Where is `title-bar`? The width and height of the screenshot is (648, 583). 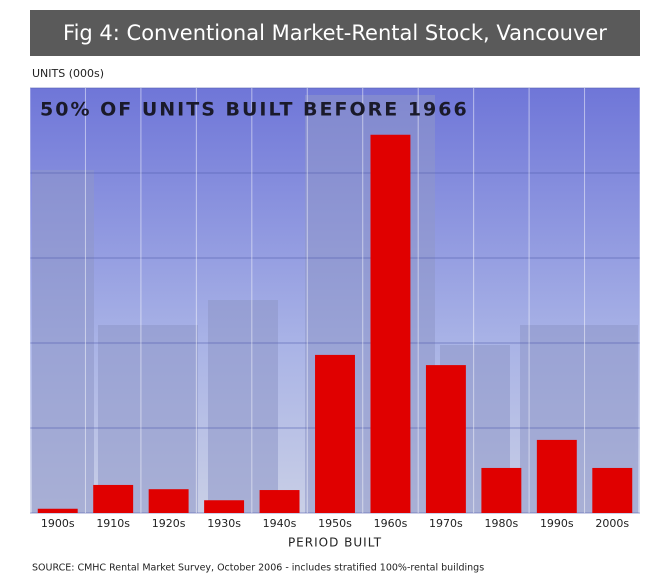 title-bar is located at coordinates (335, 33).